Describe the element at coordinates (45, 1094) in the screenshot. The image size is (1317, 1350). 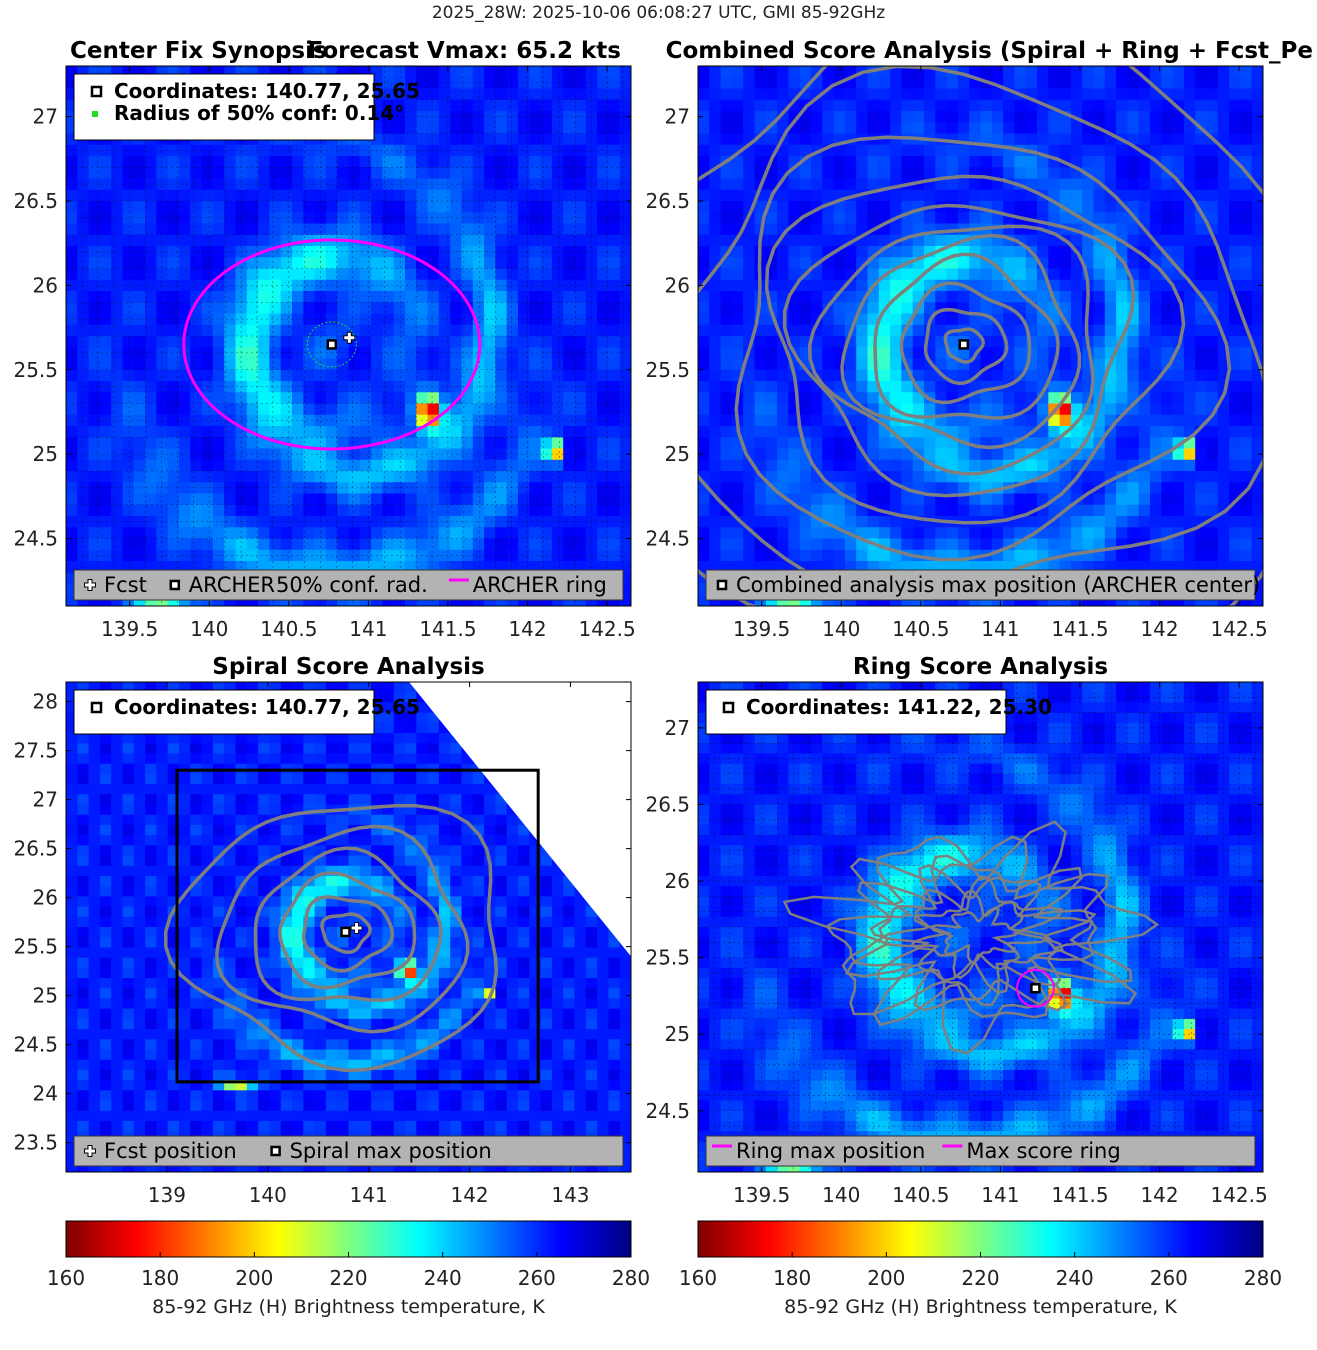
I see `y-tick-label: 24` at that location.